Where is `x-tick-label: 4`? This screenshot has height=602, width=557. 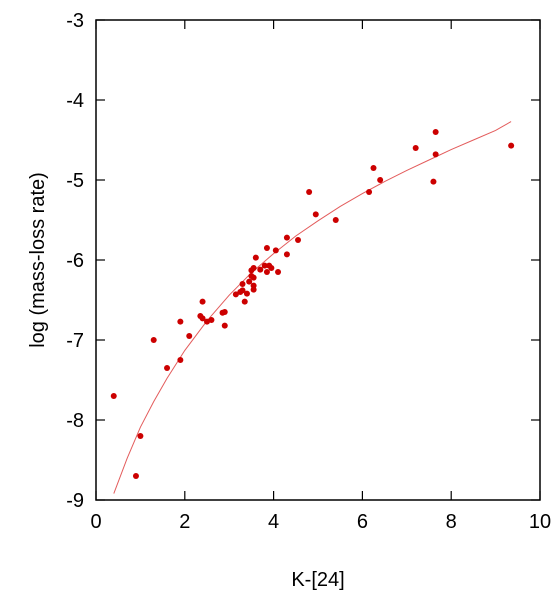
x-tick-label: 4 is located at coordinates (273, 522).